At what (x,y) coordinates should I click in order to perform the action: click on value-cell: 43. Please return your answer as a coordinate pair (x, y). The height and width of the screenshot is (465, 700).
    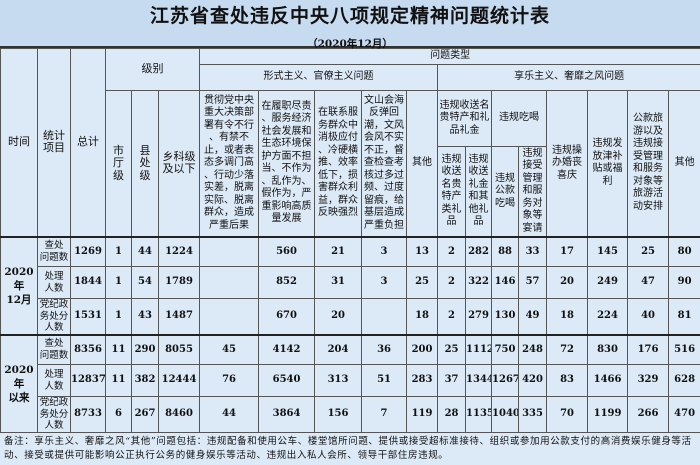
    Looking at the image, I should click on (145, 317).